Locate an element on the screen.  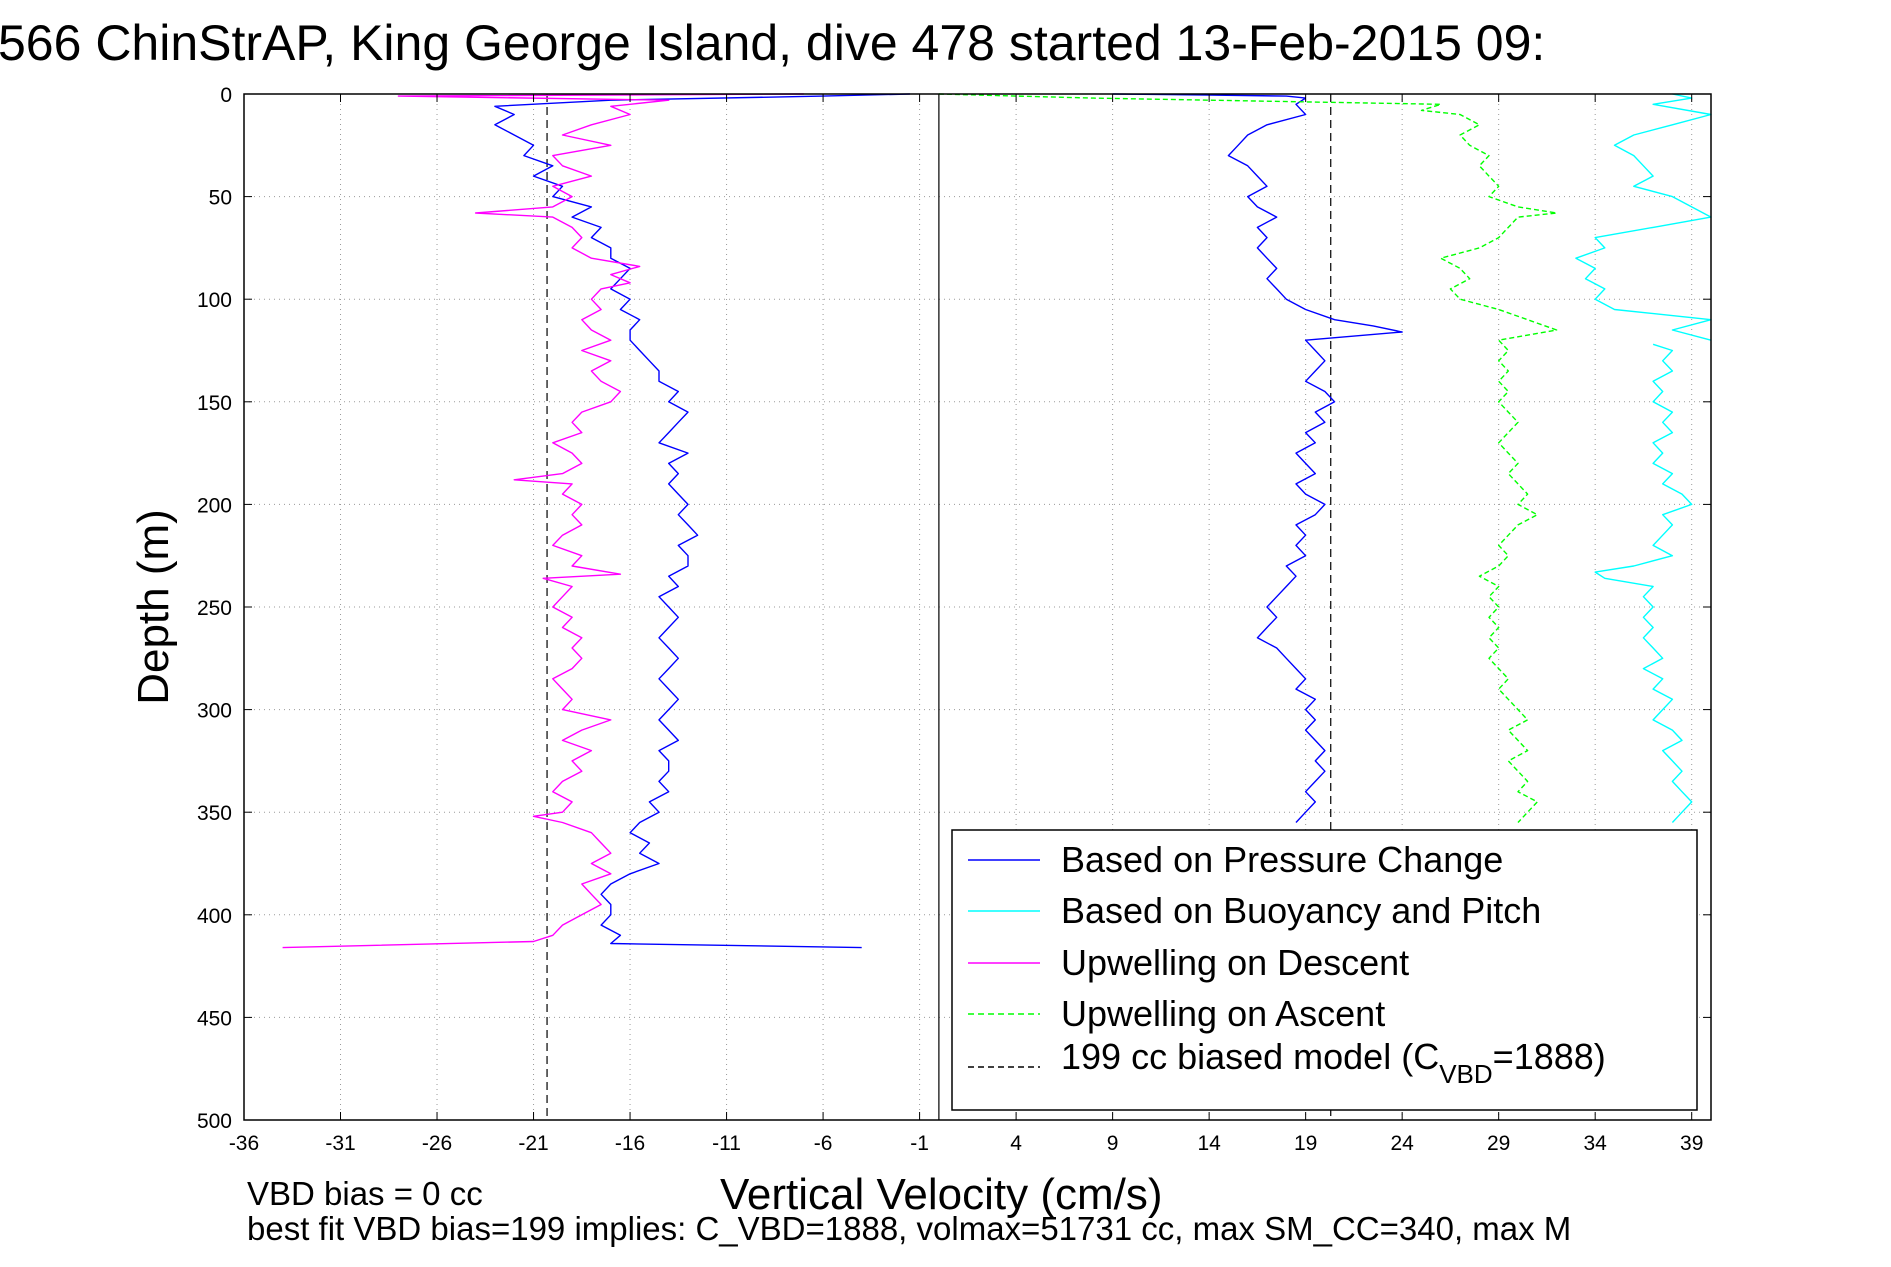
y-tick-label-4: 200 is located at coordinates (214, 505).